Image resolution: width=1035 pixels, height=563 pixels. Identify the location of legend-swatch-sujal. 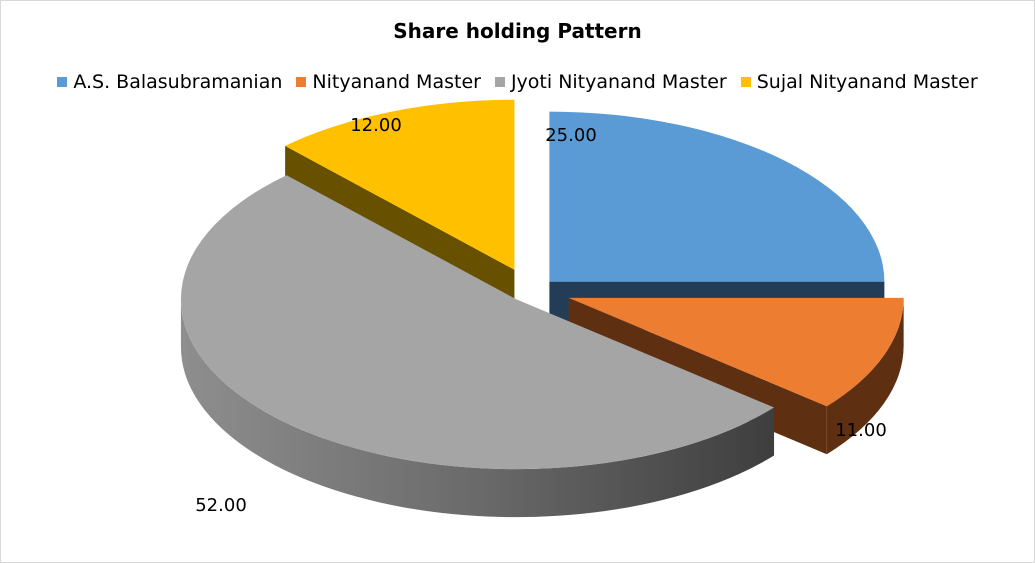
(745, 82).